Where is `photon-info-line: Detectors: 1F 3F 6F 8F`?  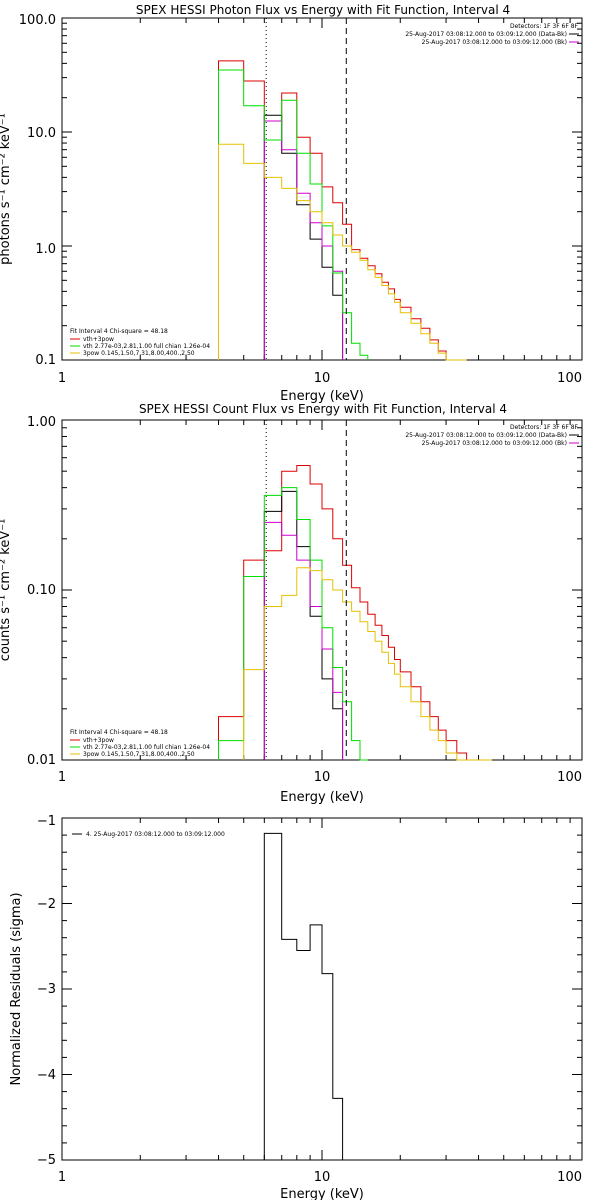
photon-info-line: Detectors: 1F 3F 6F 8F is located at coordinates (544, 26).